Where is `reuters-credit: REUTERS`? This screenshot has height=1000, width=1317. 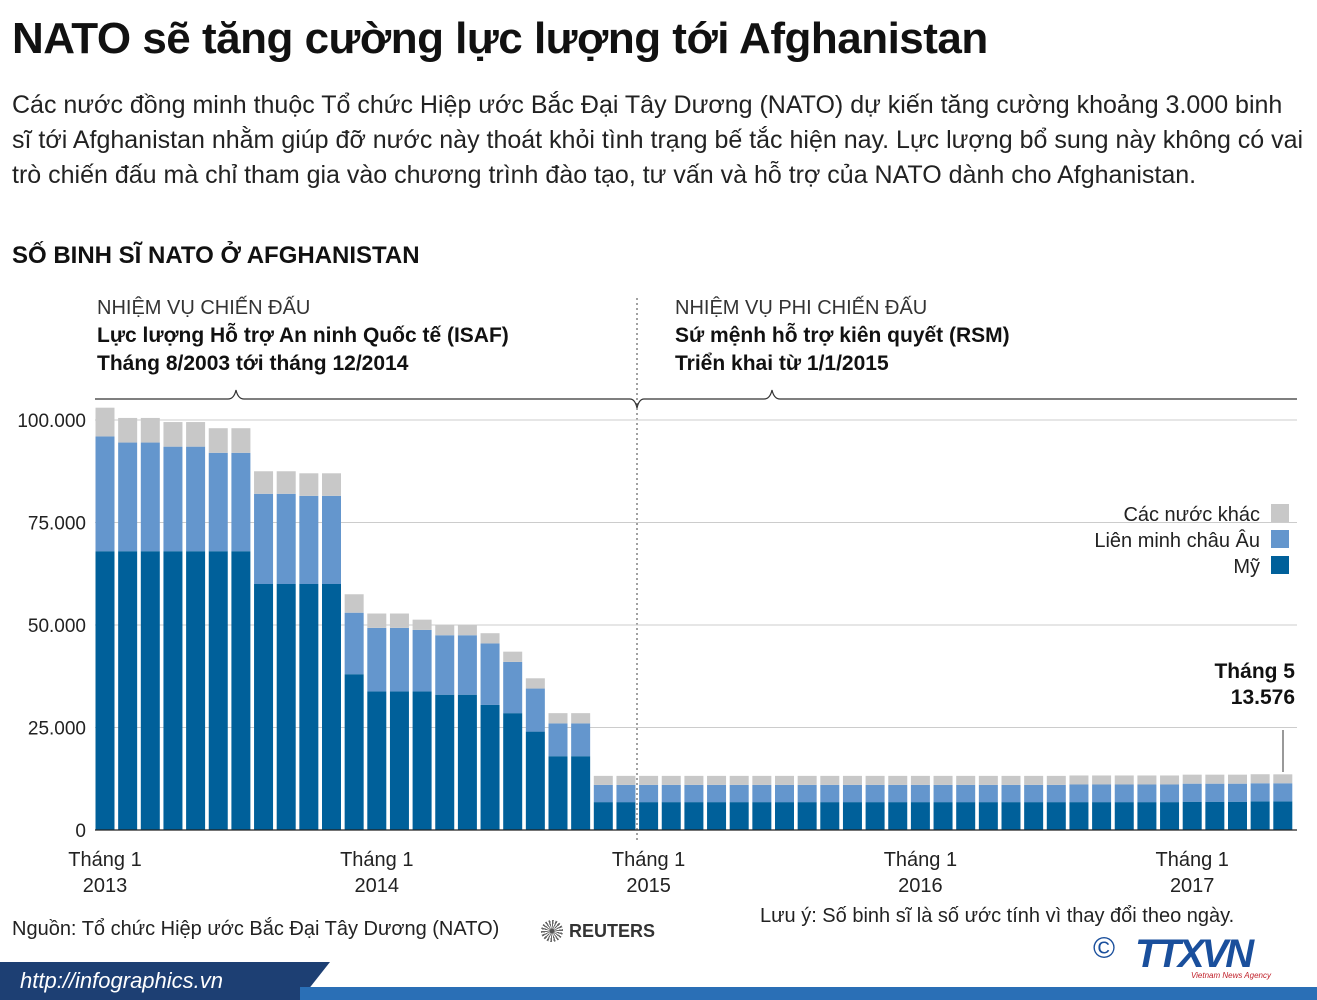 reuters-credit: REUTERS is located at coordinates (598, 931).